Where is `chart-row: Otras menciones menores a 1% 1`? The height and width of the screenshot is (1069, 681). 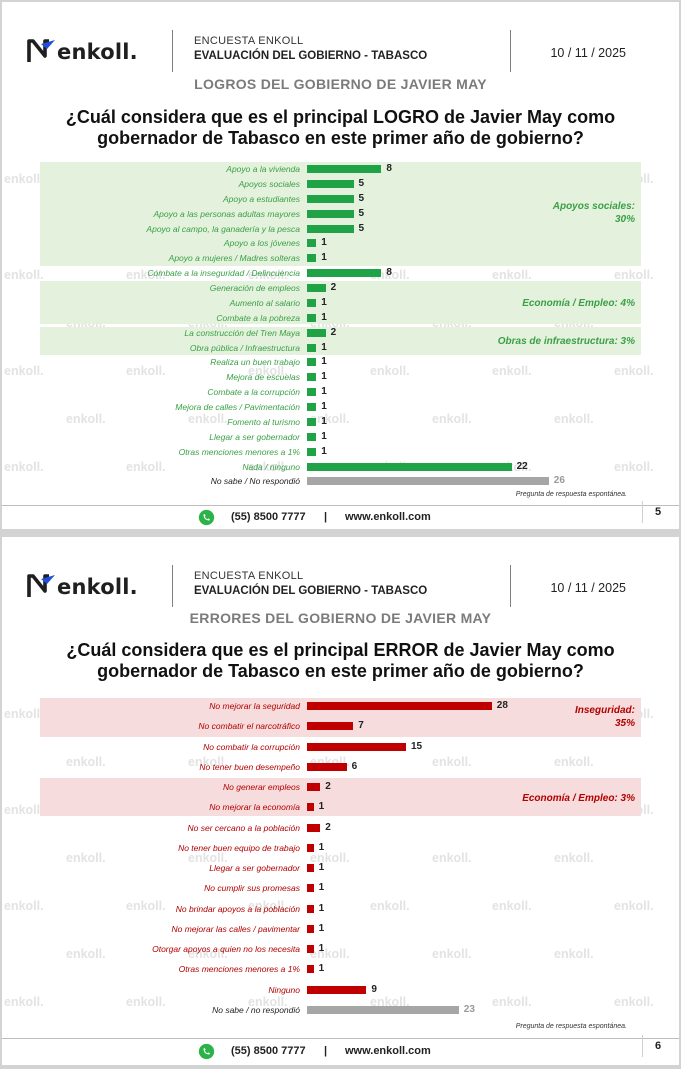 chart-row: Otras menciones menores a 1% 1 is located at coordinates (340, 452).